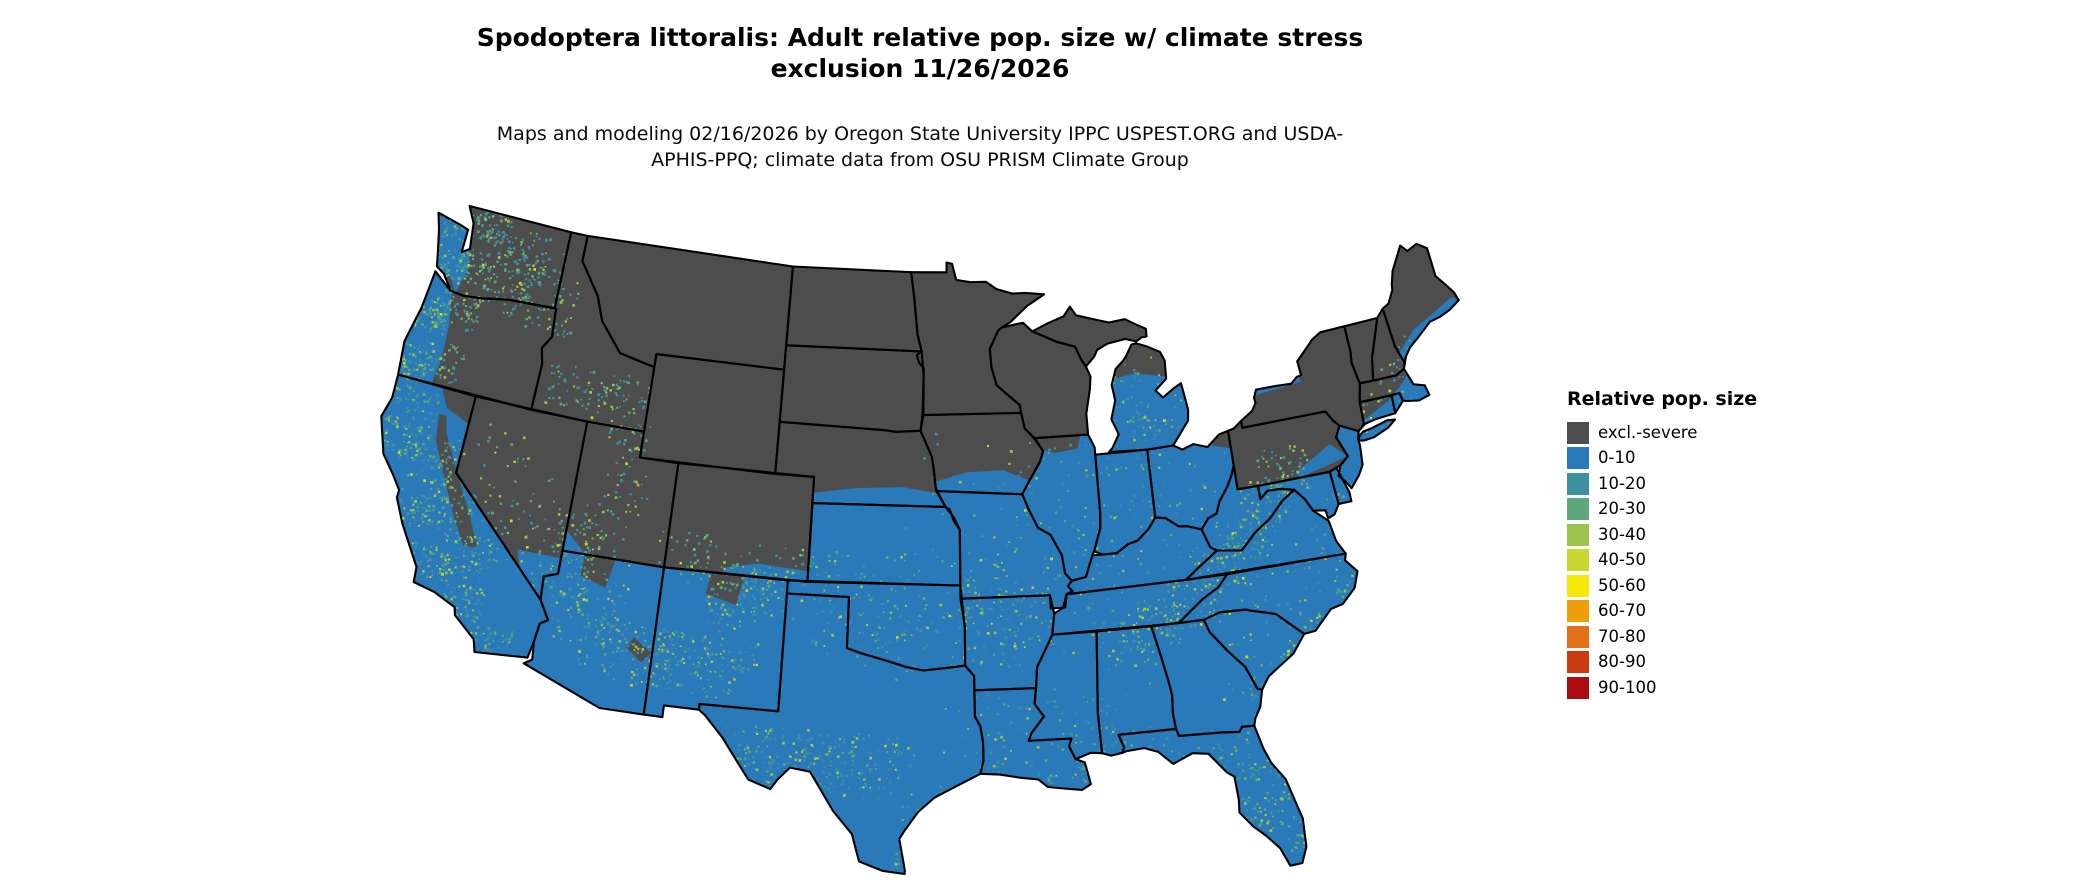  What do you see at coordinates (1662, 612) in the screenshot?
I see `legend-item: 60-70` at bounding box center [1662, 612].